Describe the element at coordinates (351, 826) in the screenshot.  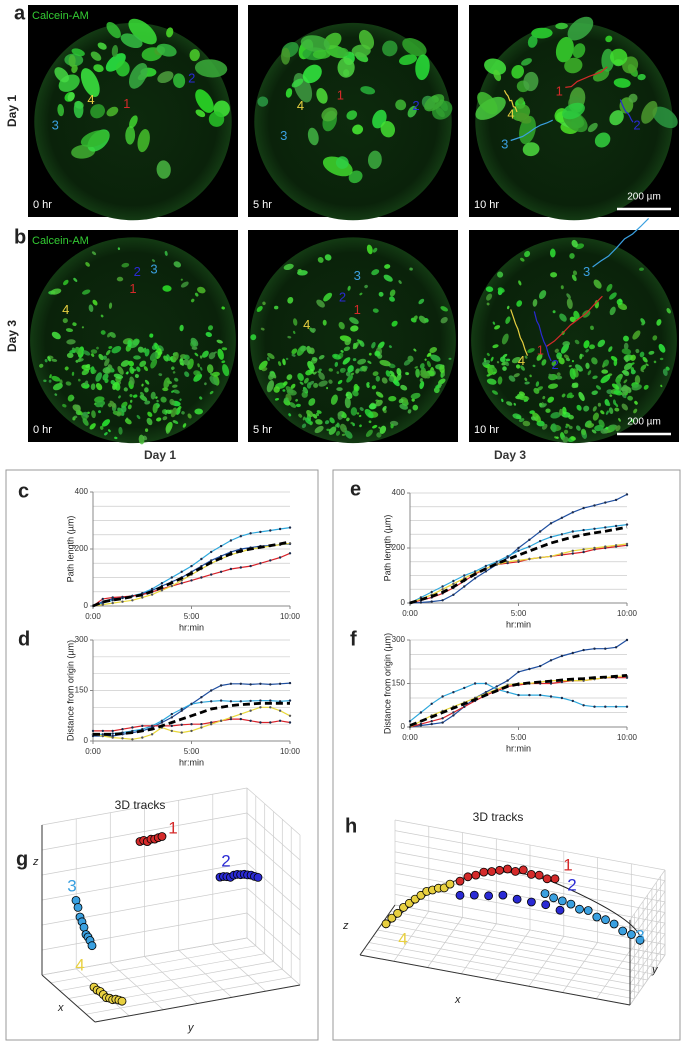
I see `panel-letter: h` at that location.